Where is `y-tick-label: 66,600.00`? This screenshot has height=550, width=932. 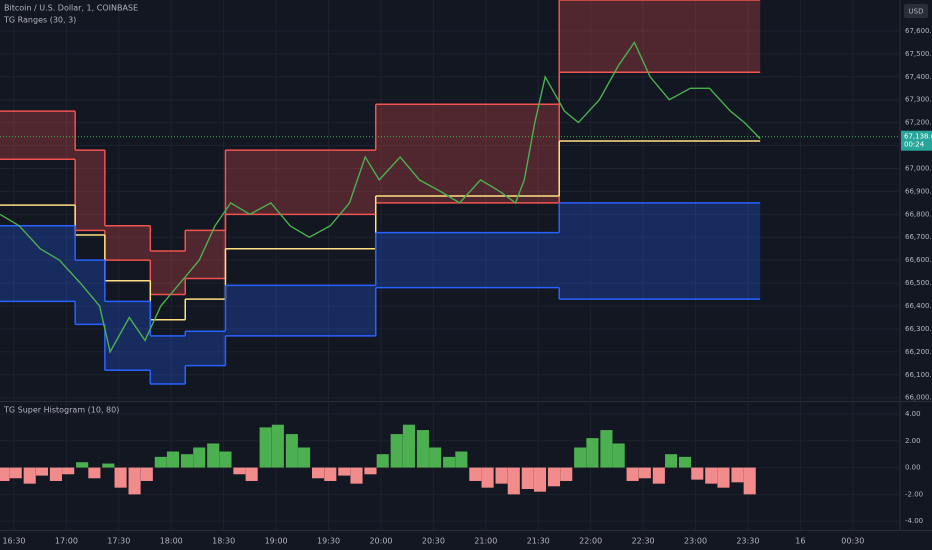
y-tick-label: 66,600.00 is located at coordinates (918, 260).